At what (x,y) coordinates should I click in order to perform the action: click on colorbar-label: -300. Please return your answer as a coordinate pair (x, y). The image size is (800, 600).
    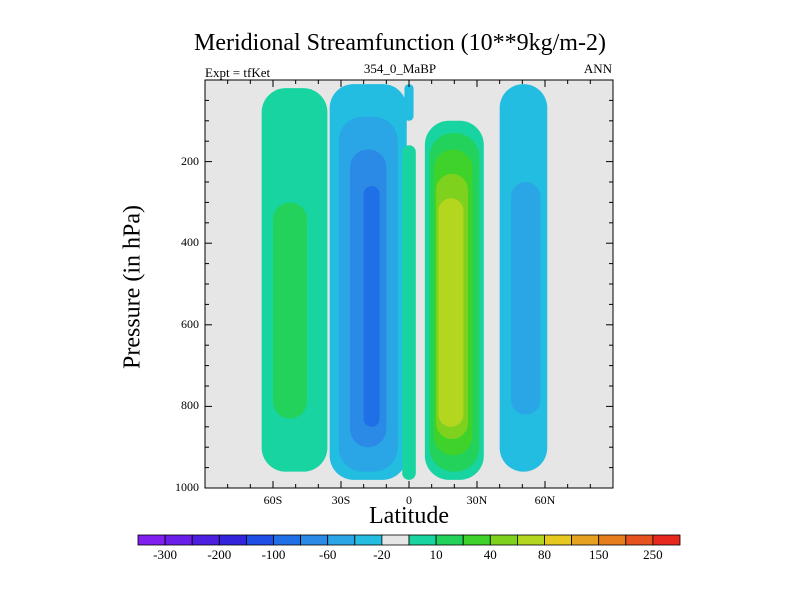
    Looking at the image, I should click on (165, 554).